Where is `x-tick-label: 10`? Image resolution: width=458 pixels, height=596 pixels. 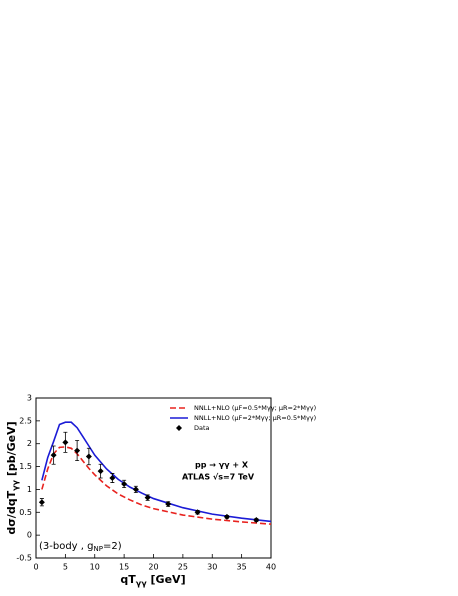
x-tick-label: 10 is located at coordinates (95, 567).